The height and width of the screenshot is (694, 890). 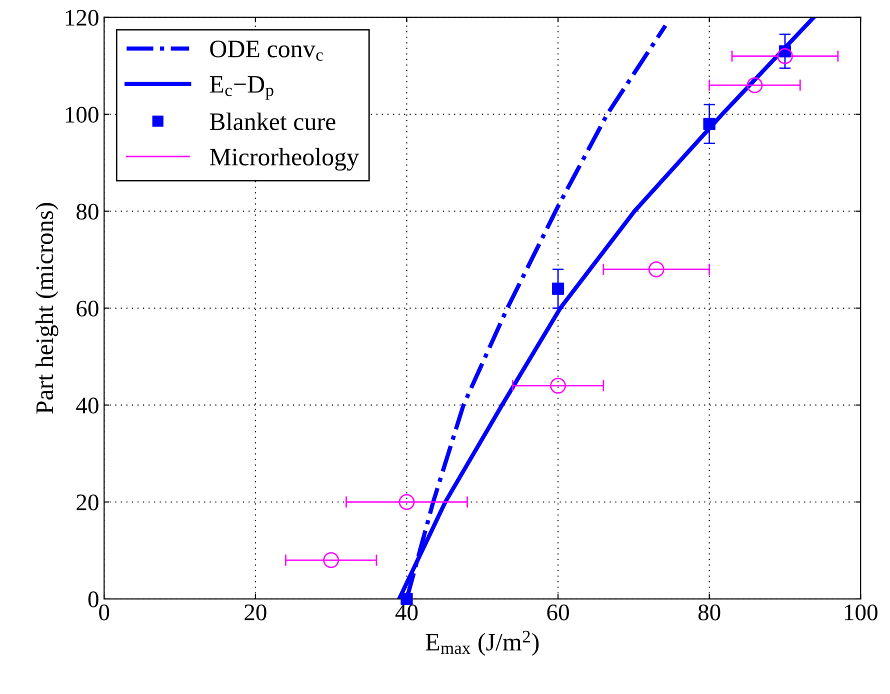 I want to click on legend-label: E$_{c}$−D$_{p}$, so click(x=242, y=88).